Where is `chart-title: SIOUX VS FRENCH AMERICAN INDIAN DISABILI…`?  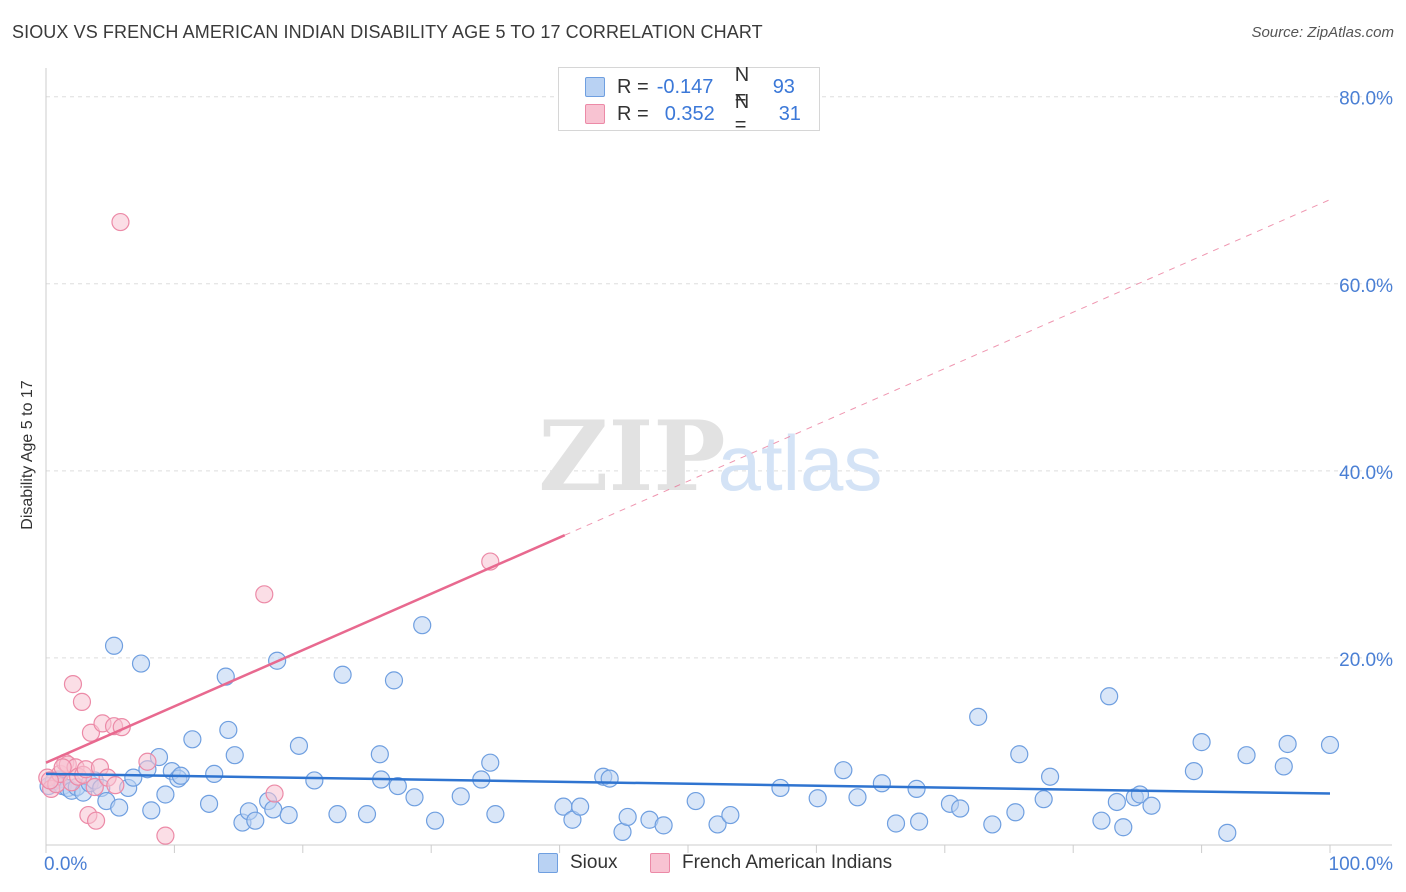 chart-title: SIOUX VS FRENCH AMERICAN INDIAN DISABILI… is located at coordinates (387, 32).